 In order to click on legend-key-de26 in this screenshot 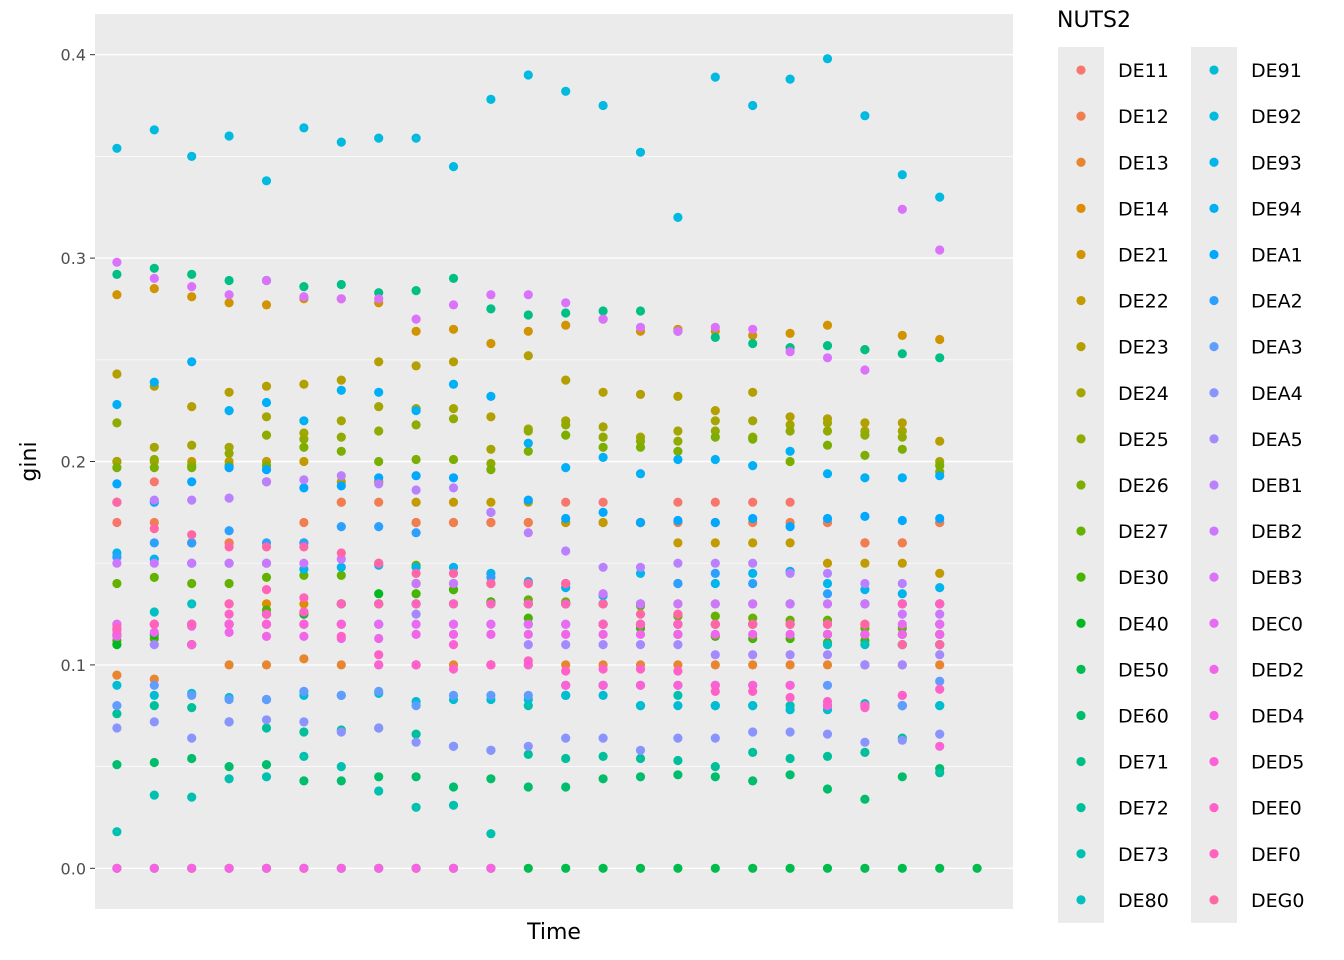, I will do `click(1081, 485)`.